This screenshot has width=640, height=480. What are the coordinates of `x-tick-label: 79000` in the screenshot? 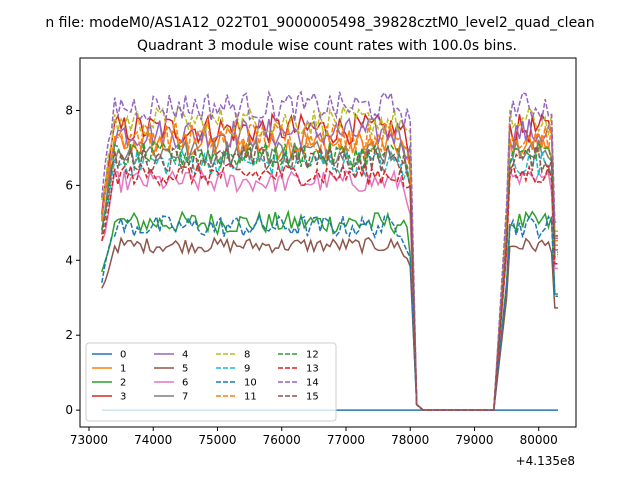 It's located at (474, 440).